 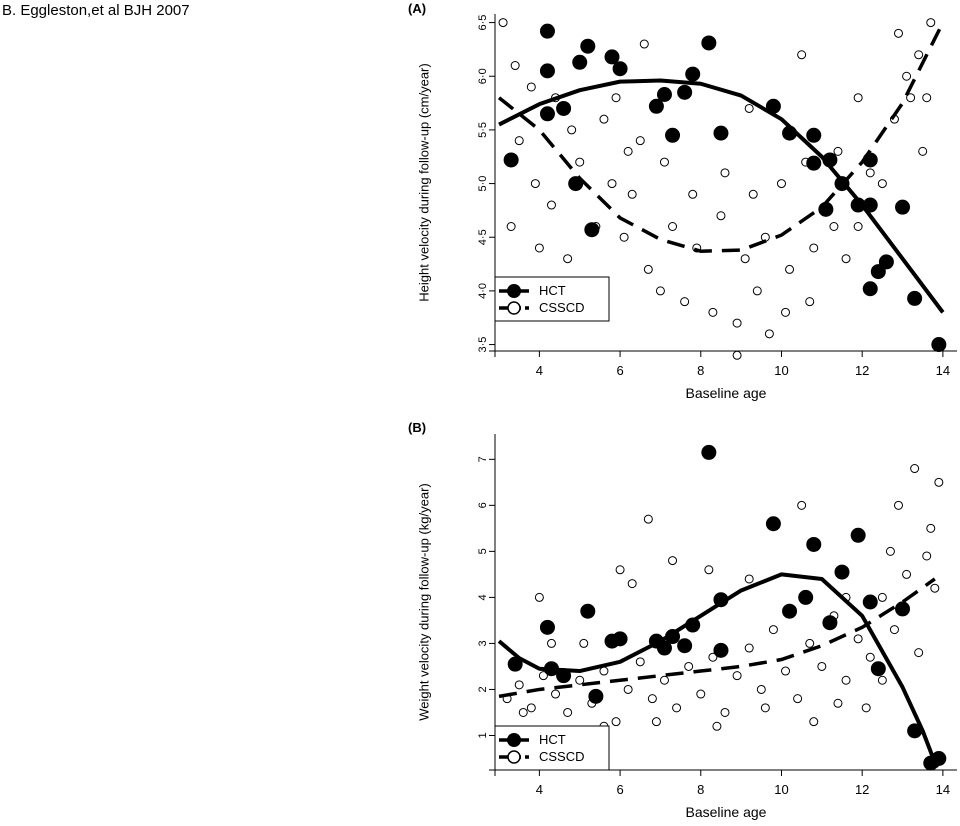 I want to click on legend-label-hct: HCT, so click(x=552, y=290).